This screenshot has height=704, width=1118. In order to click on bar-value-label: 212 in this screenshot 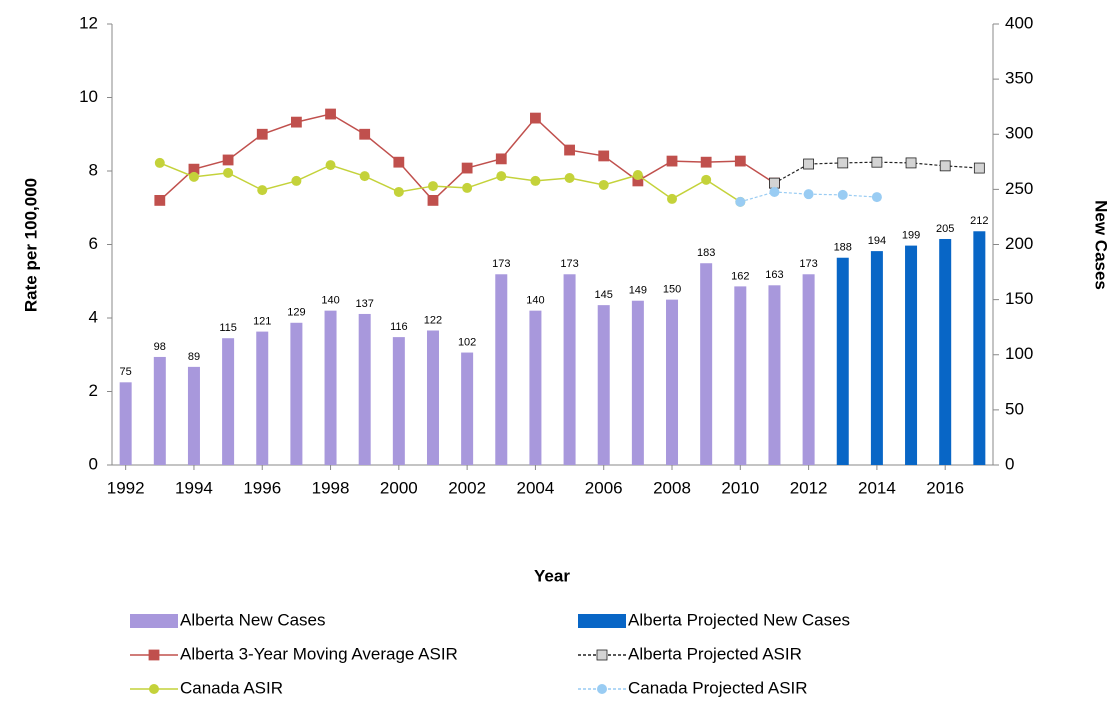, I will do `click(979, 221)`.